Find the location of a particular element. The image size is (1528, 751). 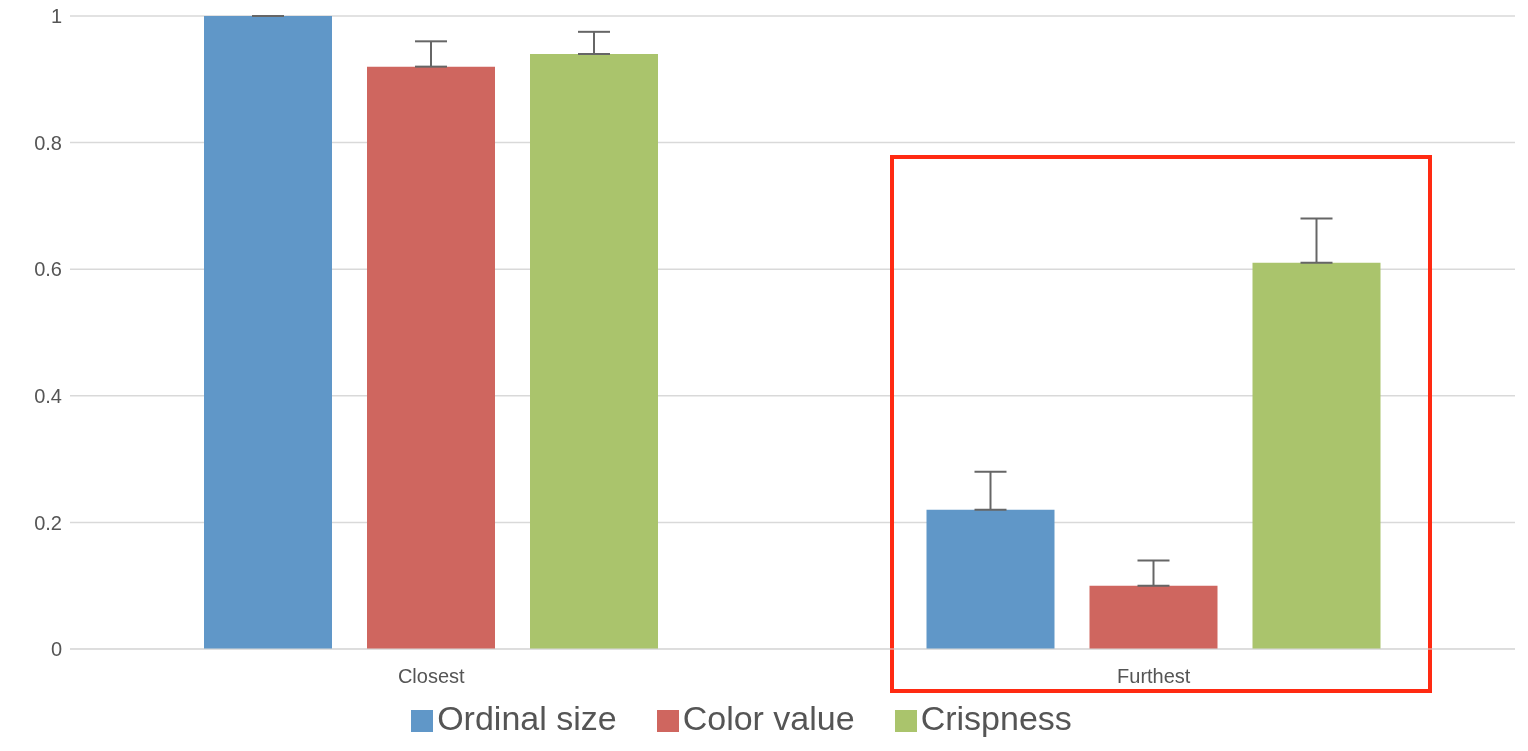

x-tick-label: Closest is located at coordinates (431, 676).